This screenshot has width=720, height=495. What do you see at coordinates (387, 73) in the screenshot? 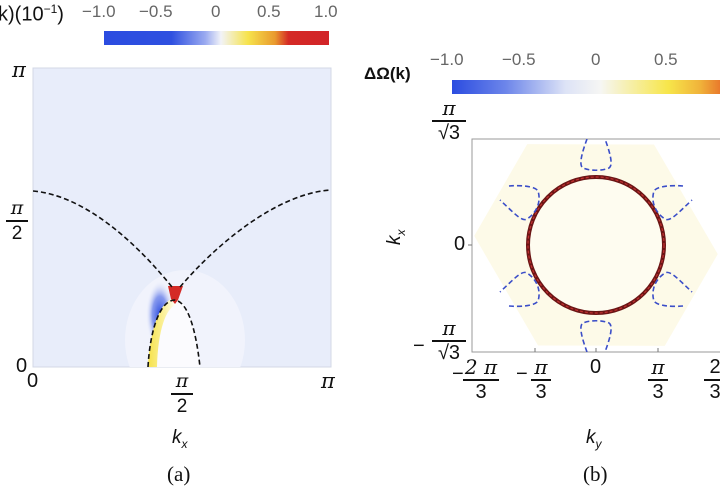
I see `colorbar-b-label: ΔΩ(k)` at bounding box center [387, 73].